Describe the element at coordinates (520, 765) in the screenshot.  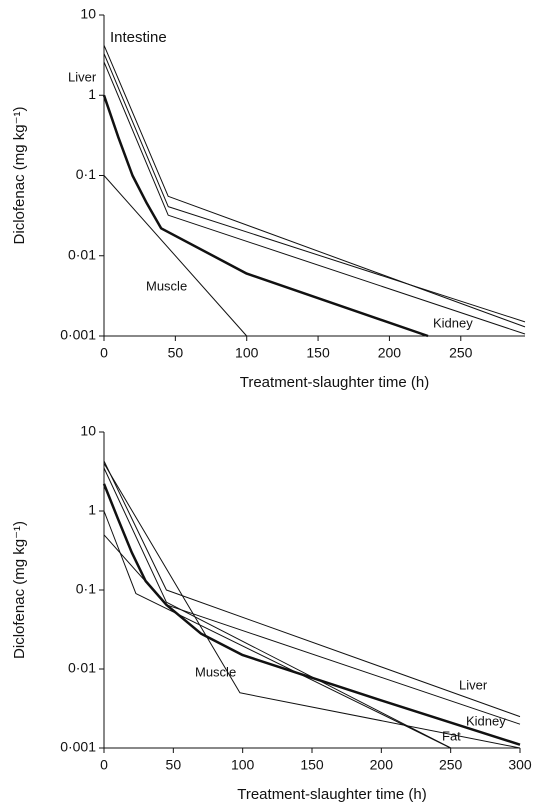
I see `x-tick-label: 300` at that location.